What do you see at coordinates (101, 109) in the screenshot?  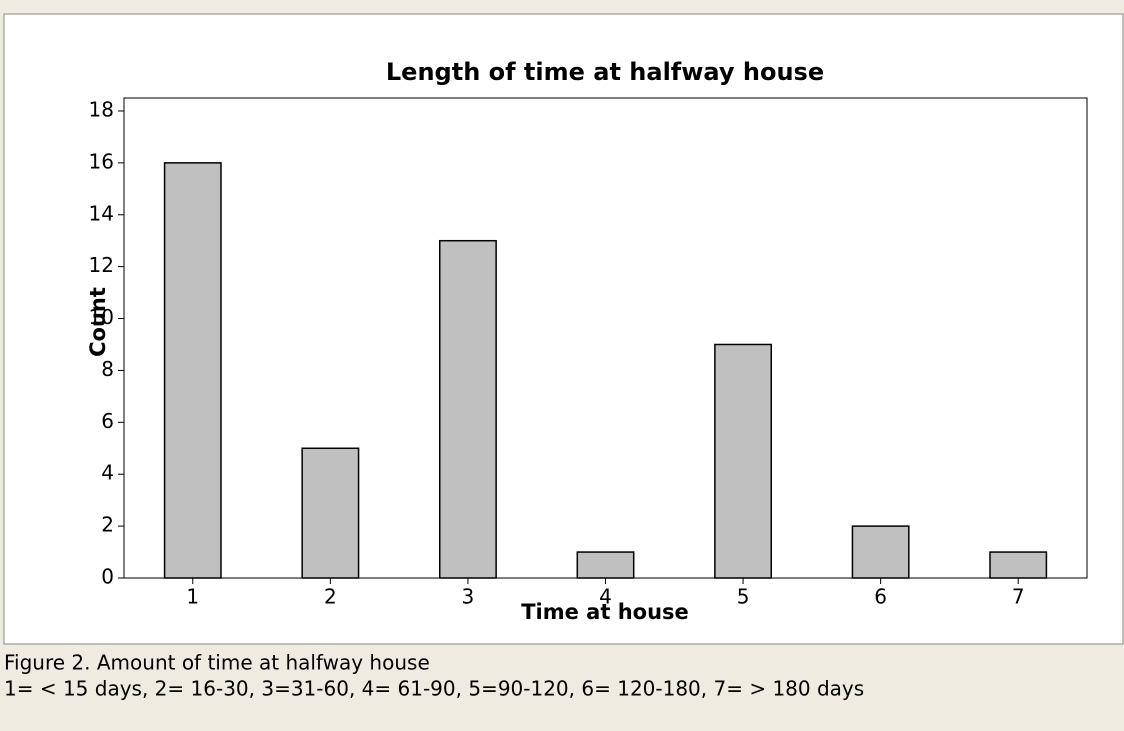 I see `y-tick-label: 18` at bounding box center [101, 109].